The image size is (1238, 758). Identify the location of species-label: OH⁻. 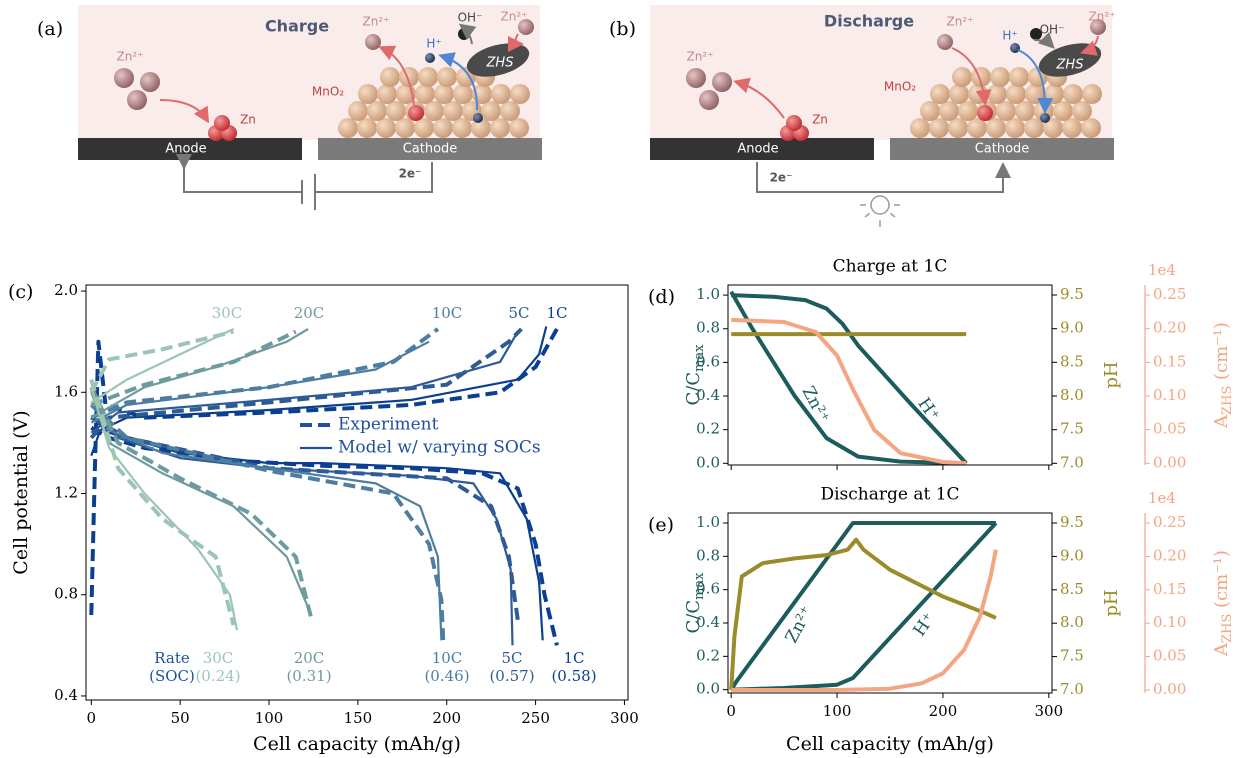
(470, 18).